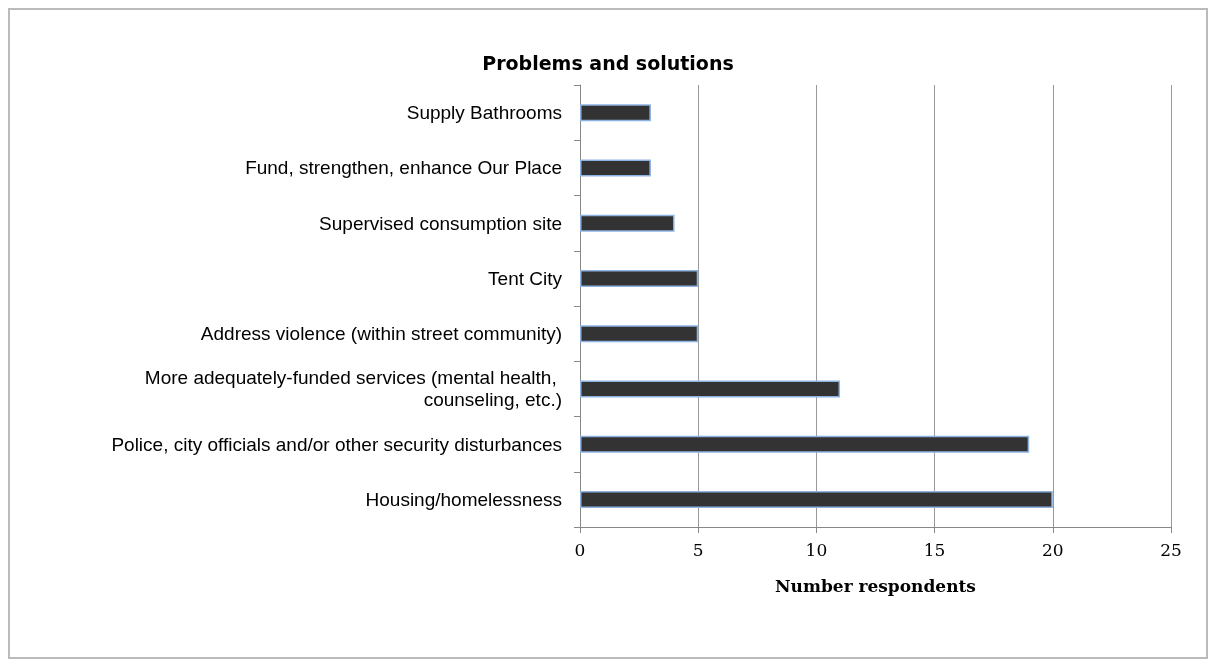 Image resolution: width=1220 pixels, height=671 pixels. What do you see at coordinates (816, 549) in the screenshot?
I see `x-tick-label: 10` at bounding box center [816, 549].